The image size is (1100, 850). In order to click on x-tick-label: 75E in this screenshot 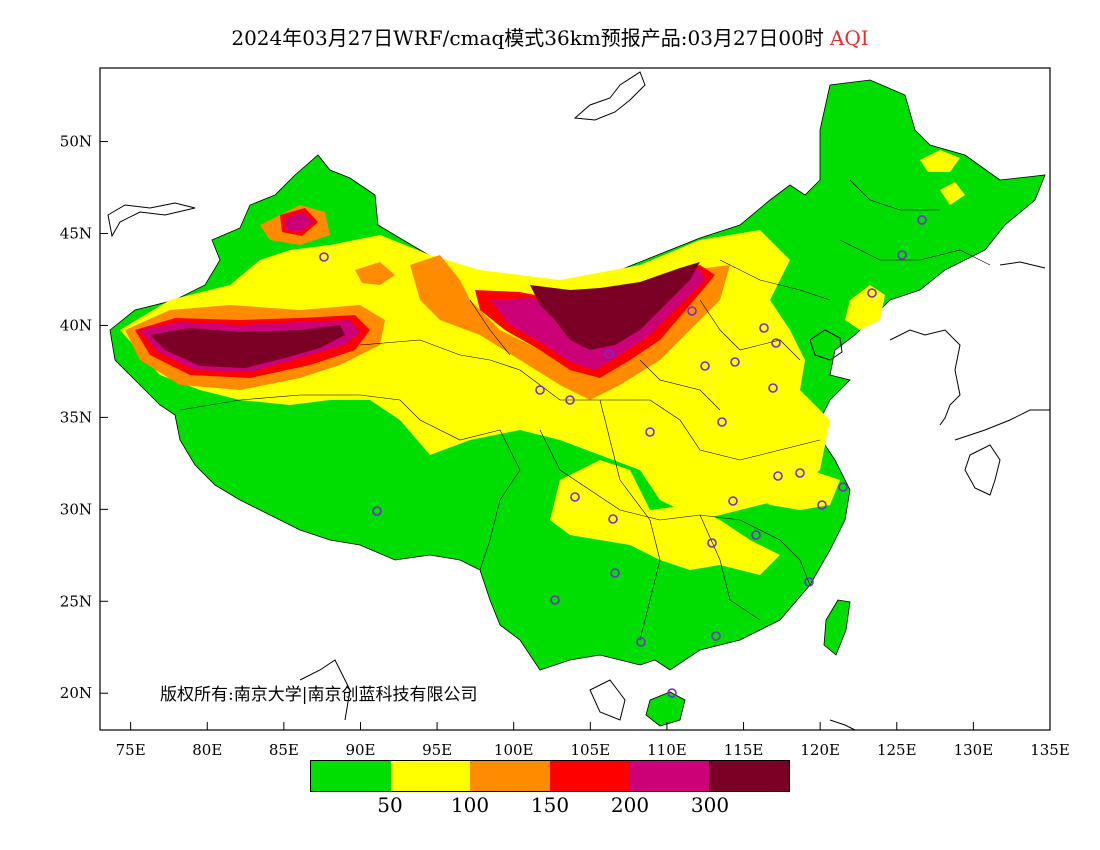, I will do `click(131, 750)`.